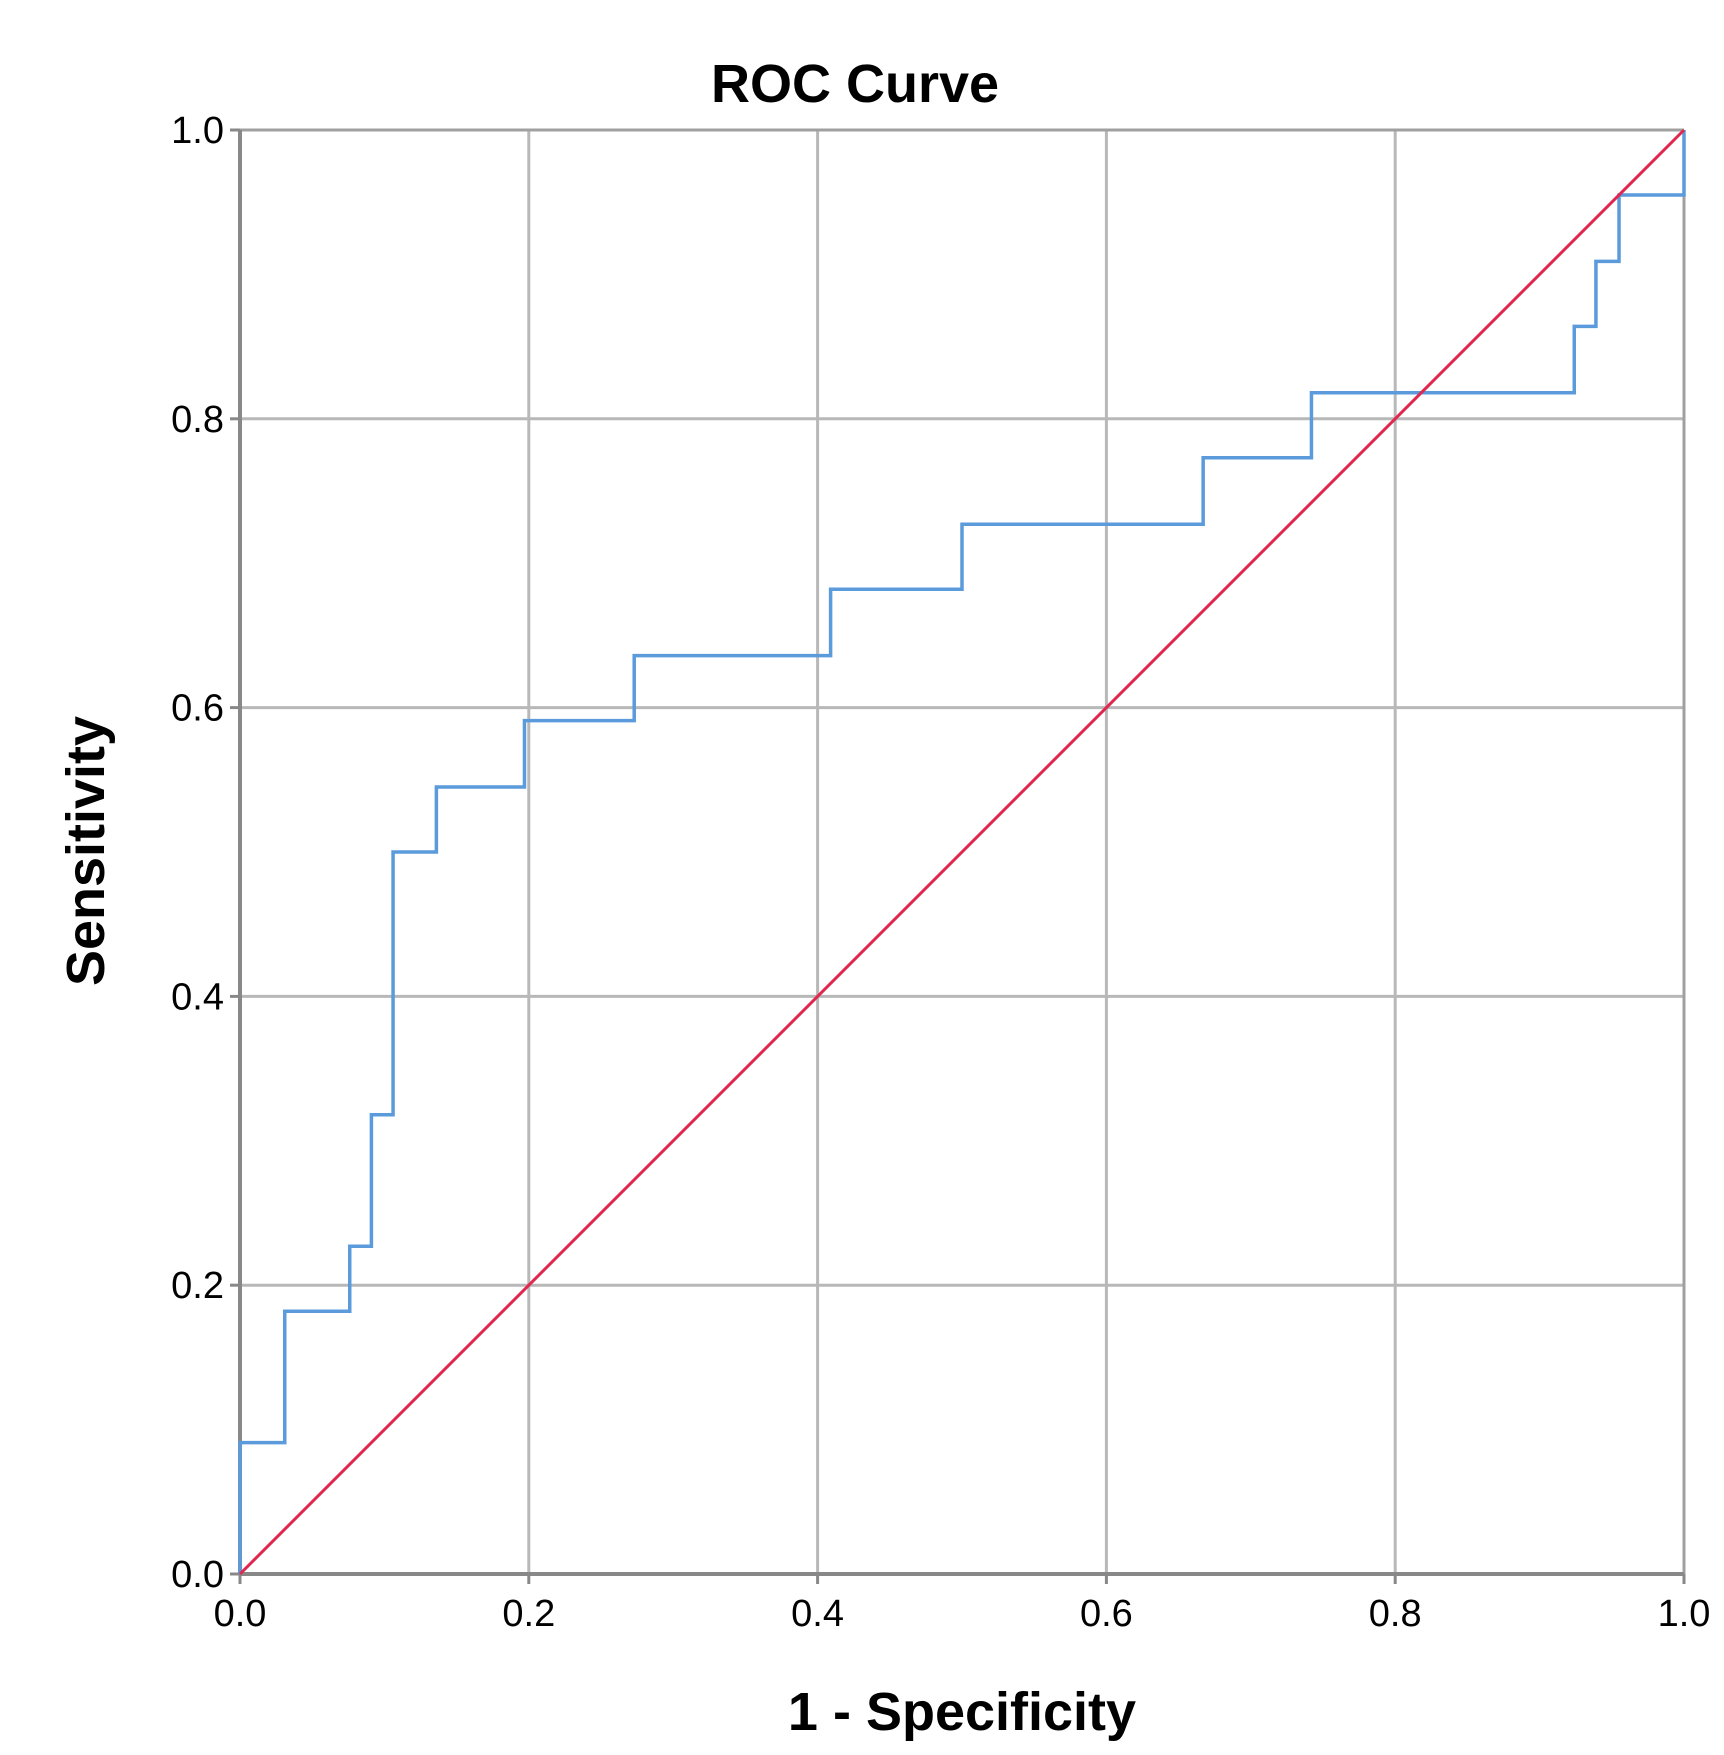 This screenshot has height=1755, width=1724. Describe the element at coordinates (1395, 1614) in the screenshot. I see `x-tick-label: 0.8` at that location.